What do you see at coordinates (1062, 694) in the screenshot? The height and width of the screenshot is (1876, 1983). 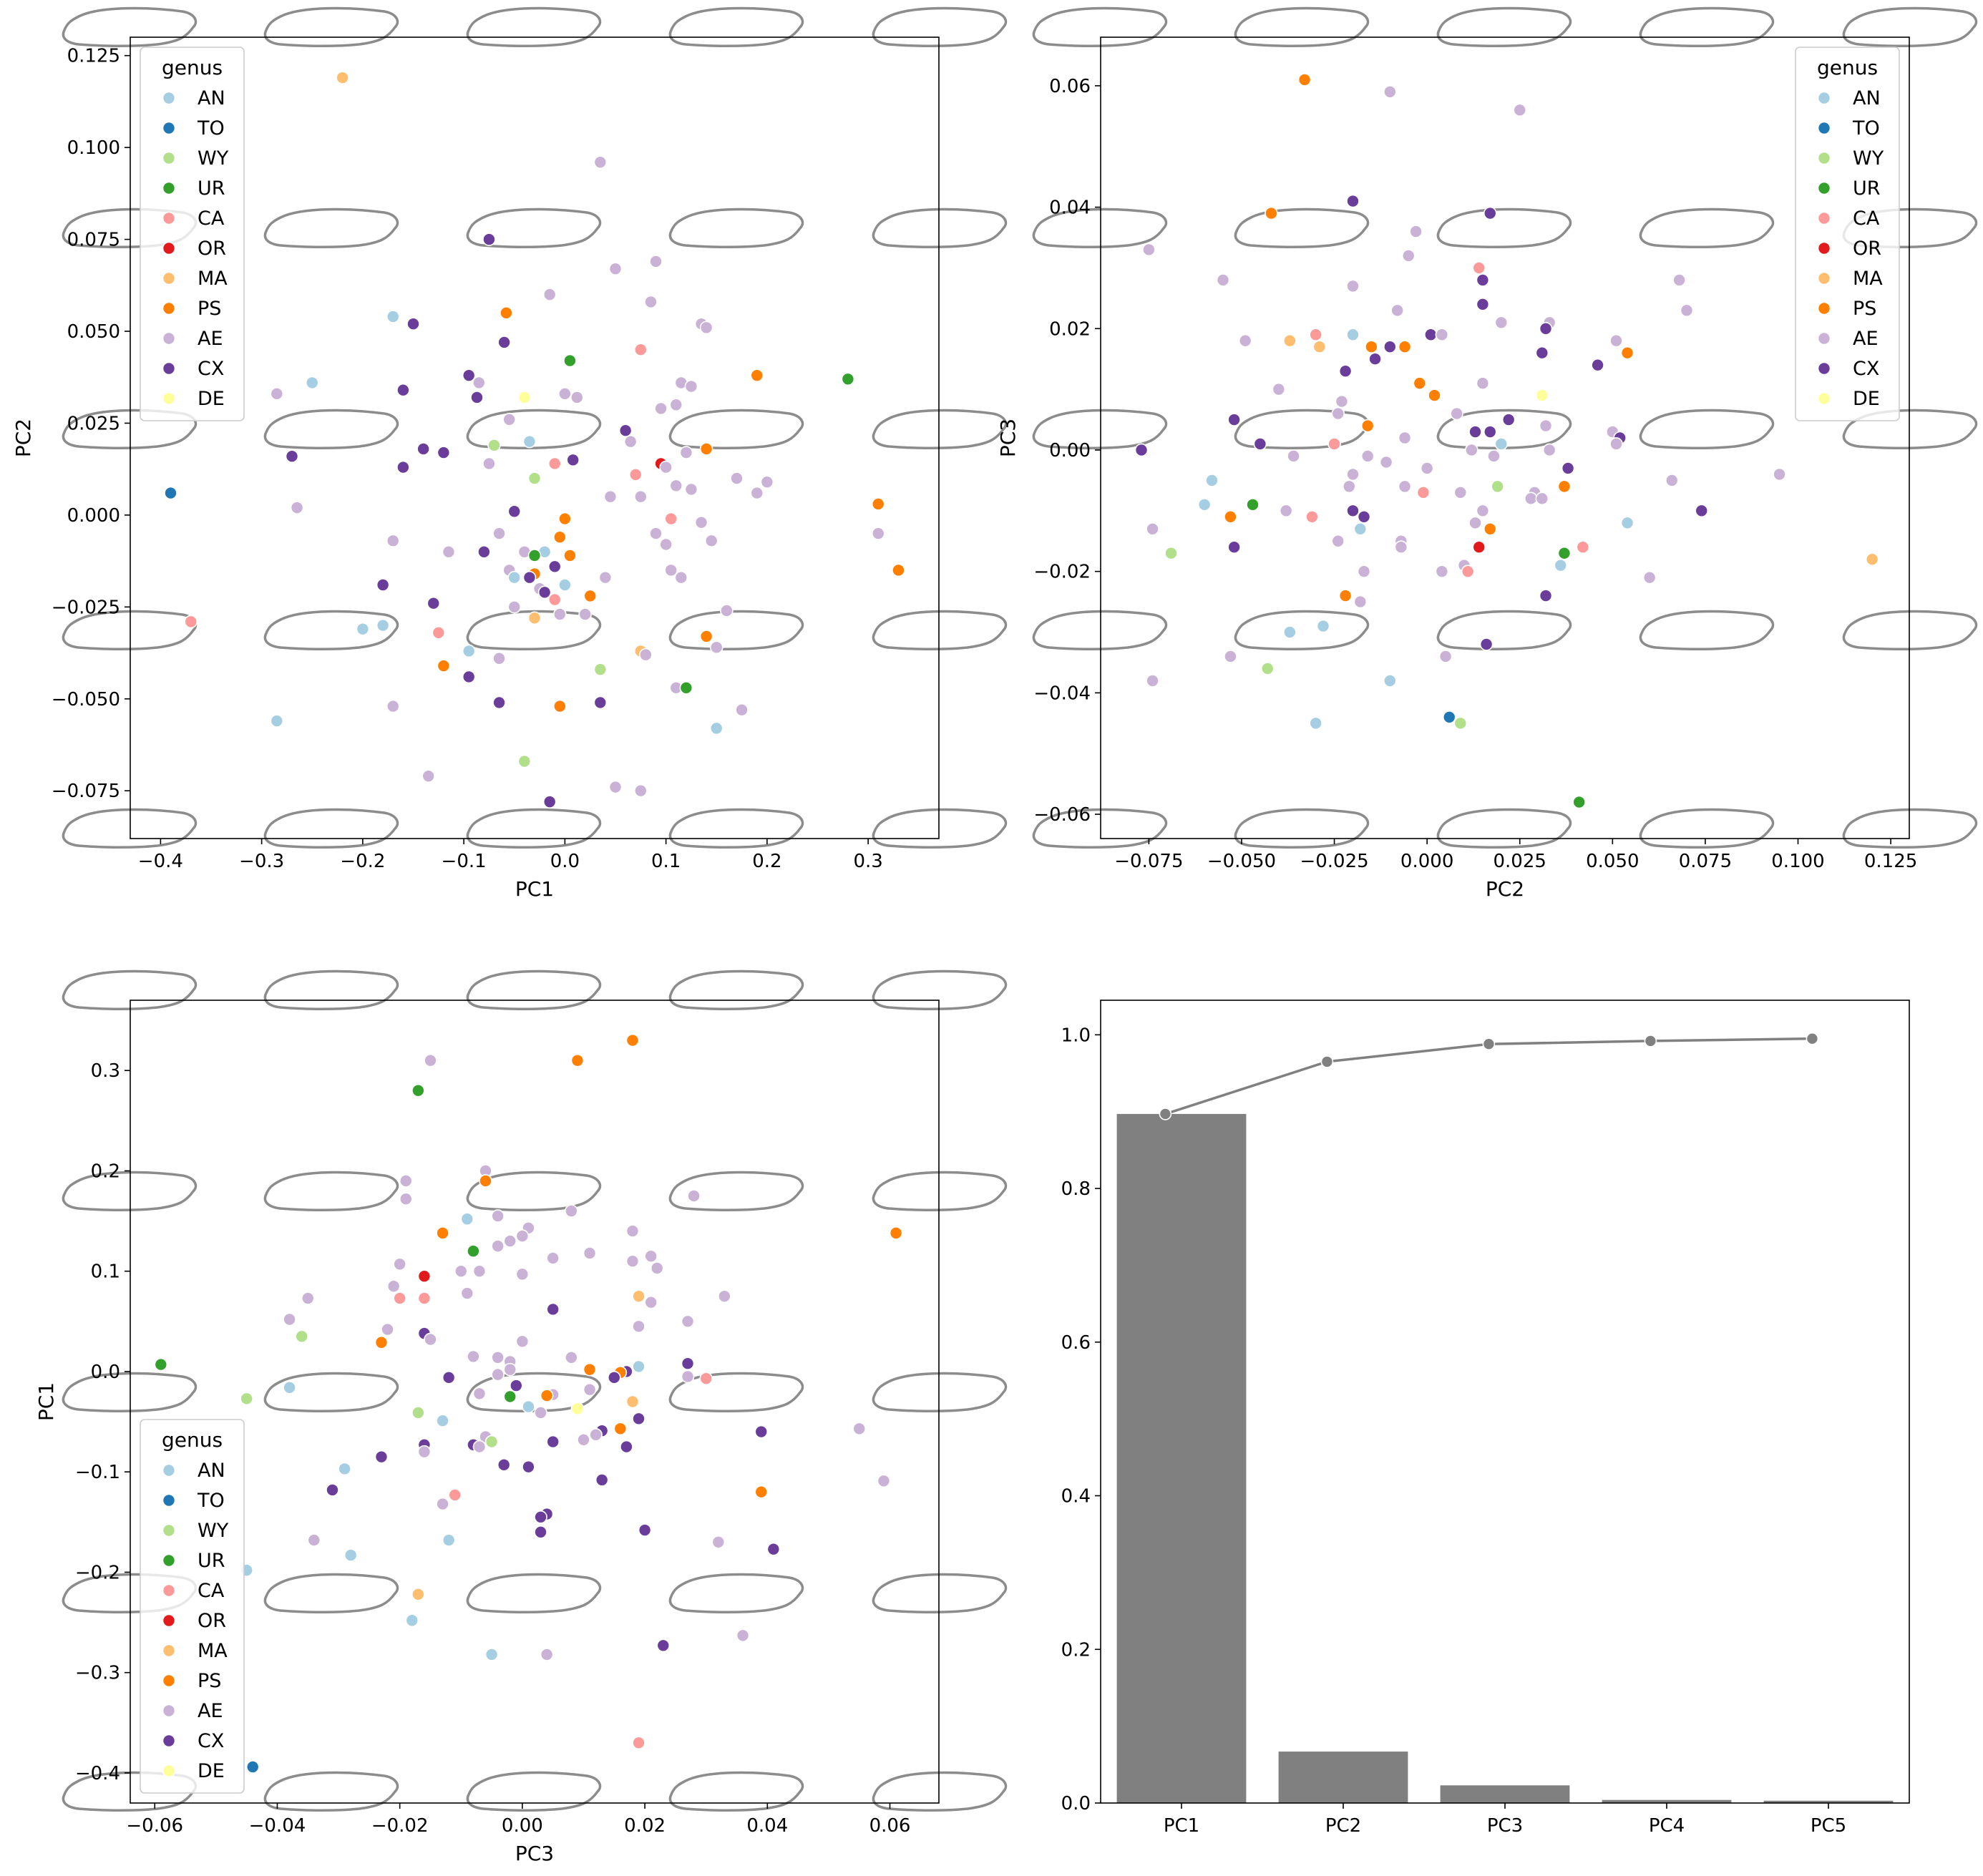 I see `y-tick-label: −0.04` at bounding box center [1062, 694].